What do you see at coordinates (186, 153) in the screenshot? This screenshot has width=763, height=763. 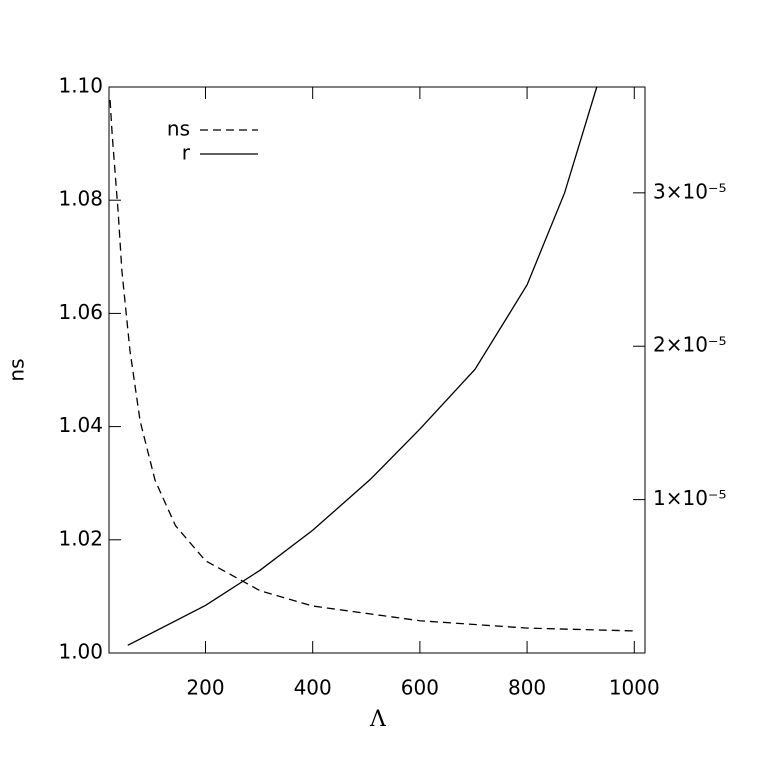 I see `legend-label: r` at bounding box center [186, 153].